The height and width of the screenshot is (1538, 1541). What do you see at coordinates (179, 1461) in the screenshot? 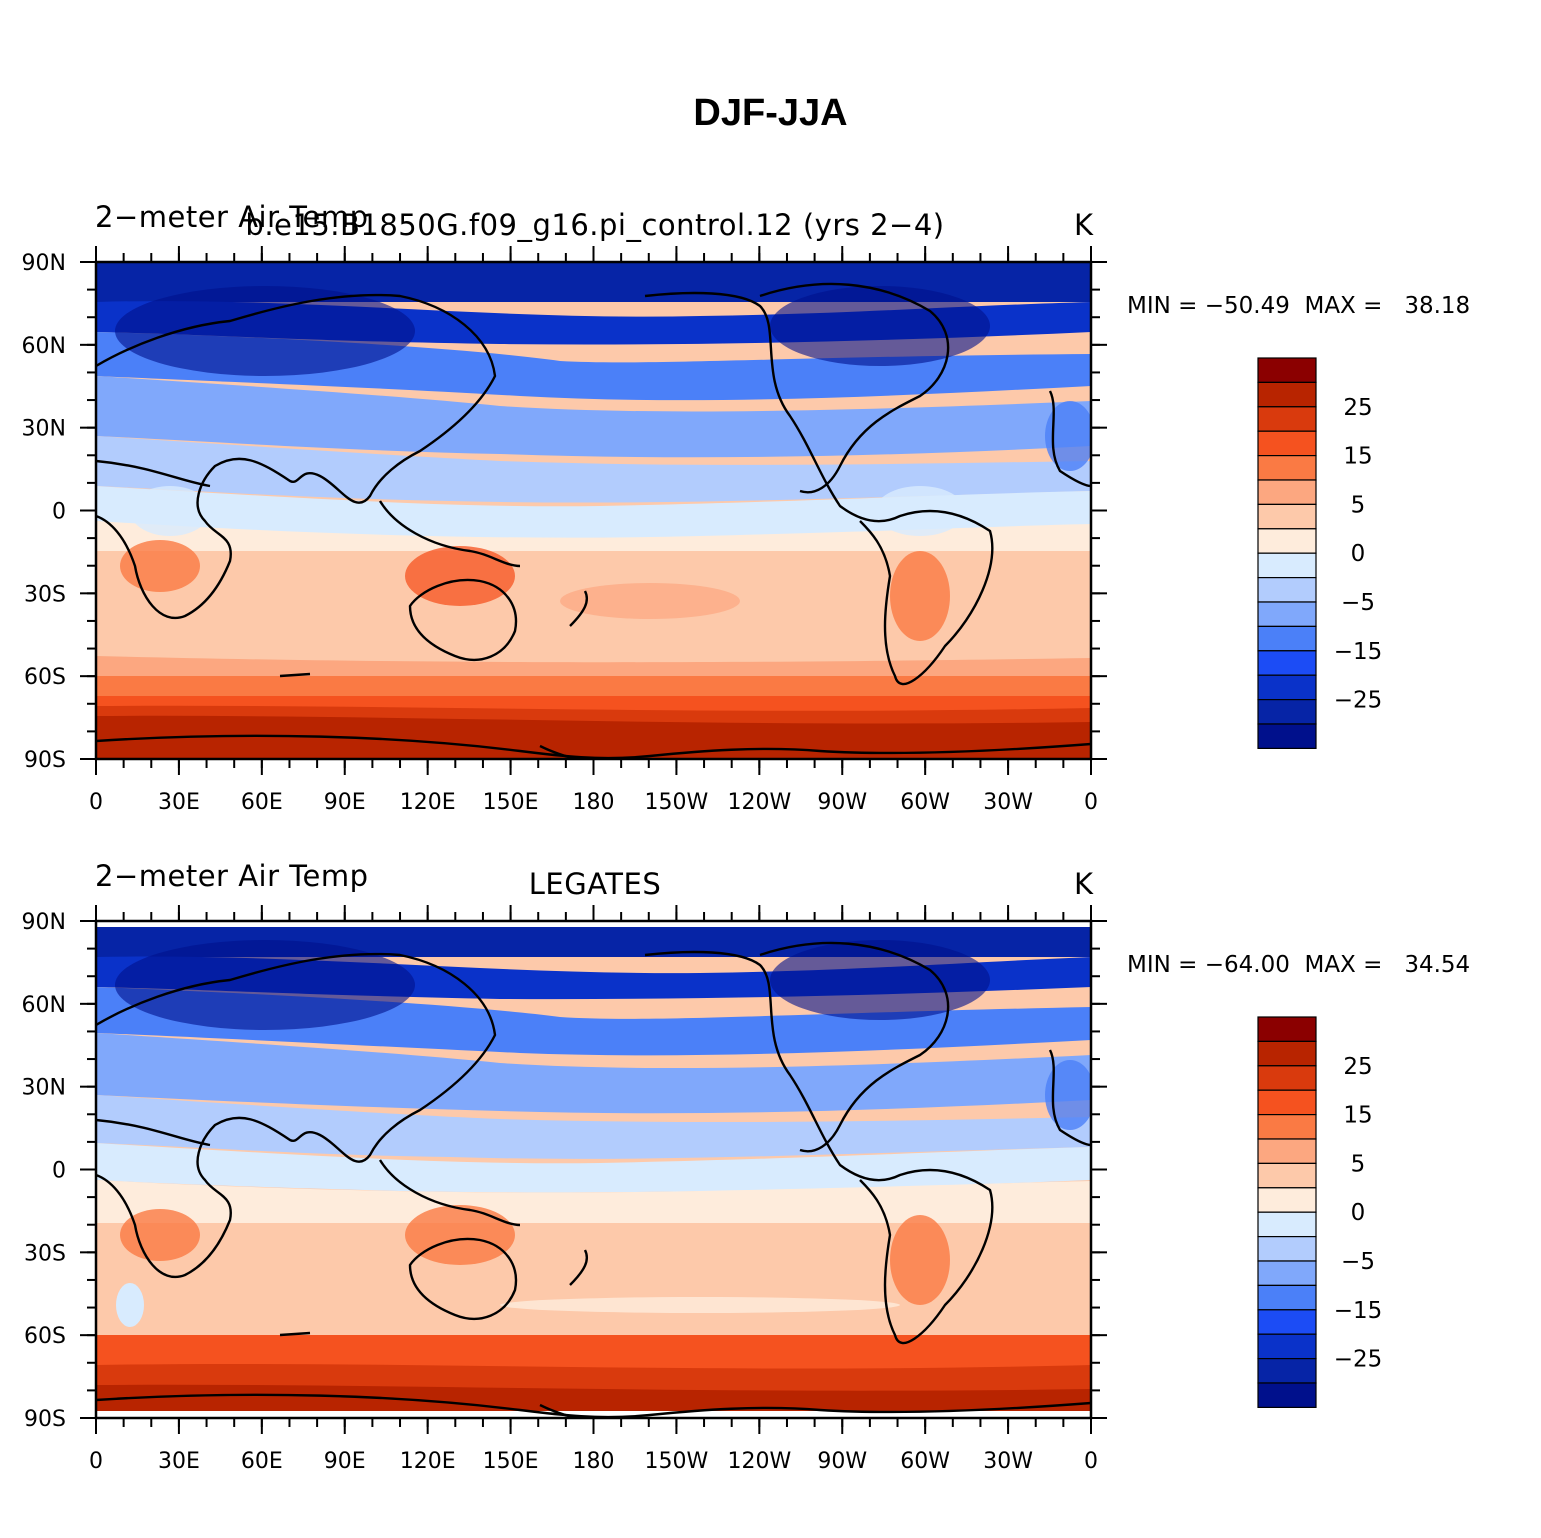
I see `x-tick-label: 30E` at bounding box center [179, 1461].